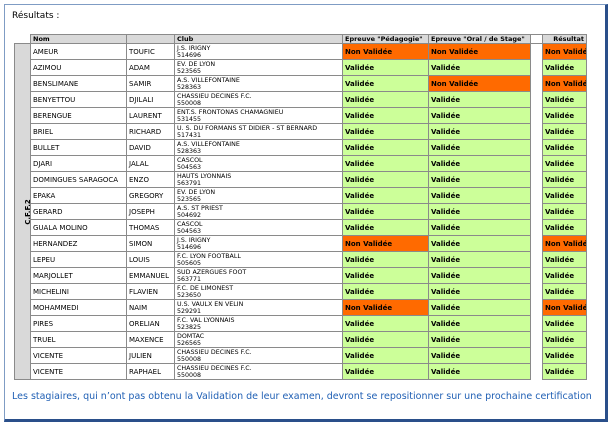 The image size is (614, 429). Describe the element at coordinates (258, 39) in the screenshot. I see `col-club: Club` at that location.